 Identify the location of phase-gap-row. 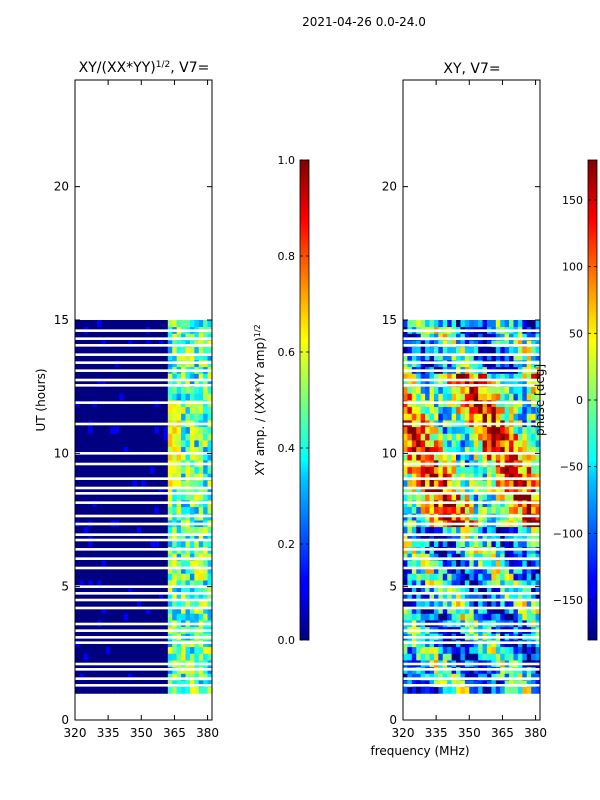
(471, 502).